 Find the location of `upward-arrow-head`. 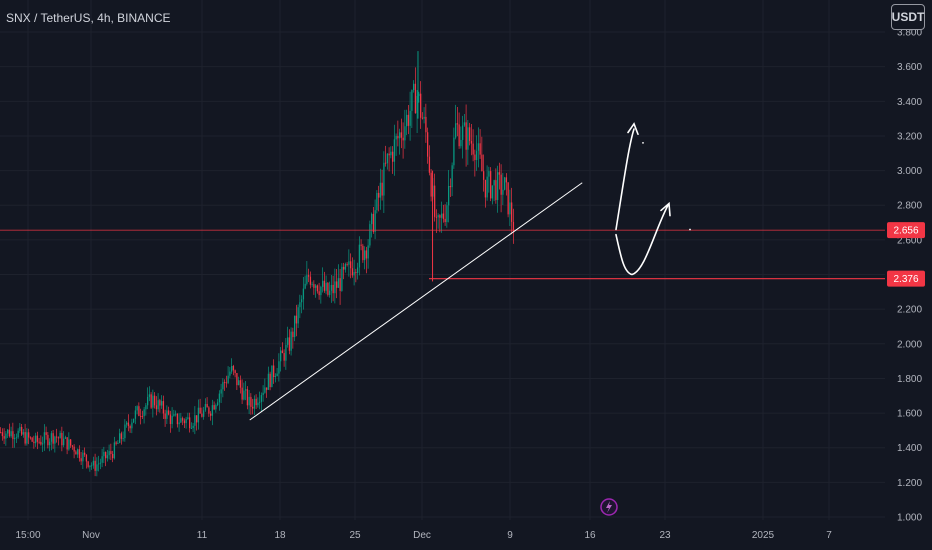

upward-arrow-head is located at coordinates (633, 129).